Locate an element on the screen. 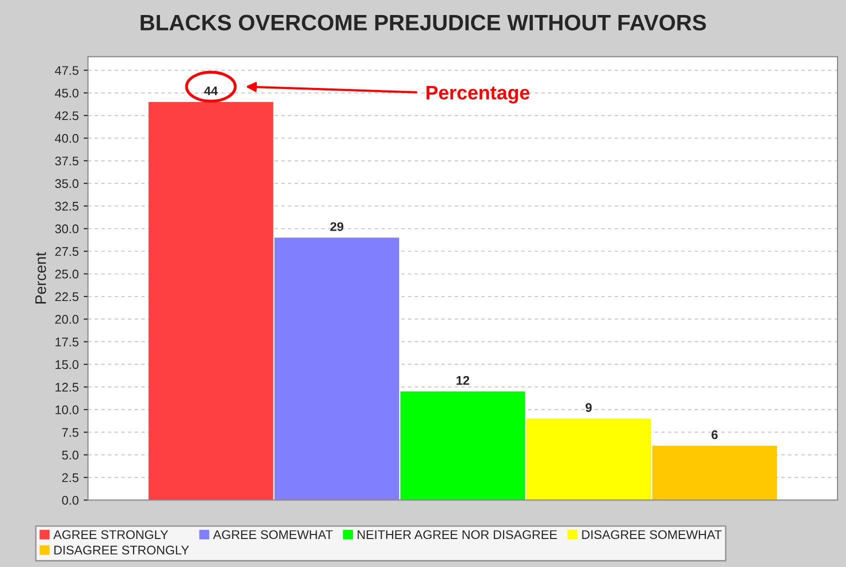 The height and width of the screenshot is (567, 846). data-label: 6 is located at coordinates (715, 435).